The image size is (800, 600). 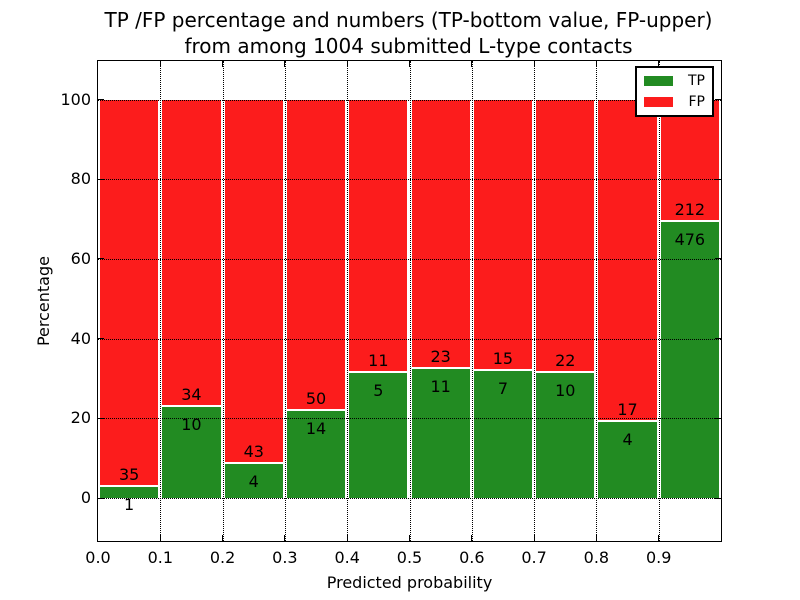 I want to click on y-tick-label: 40, so click(x=80, y=338).